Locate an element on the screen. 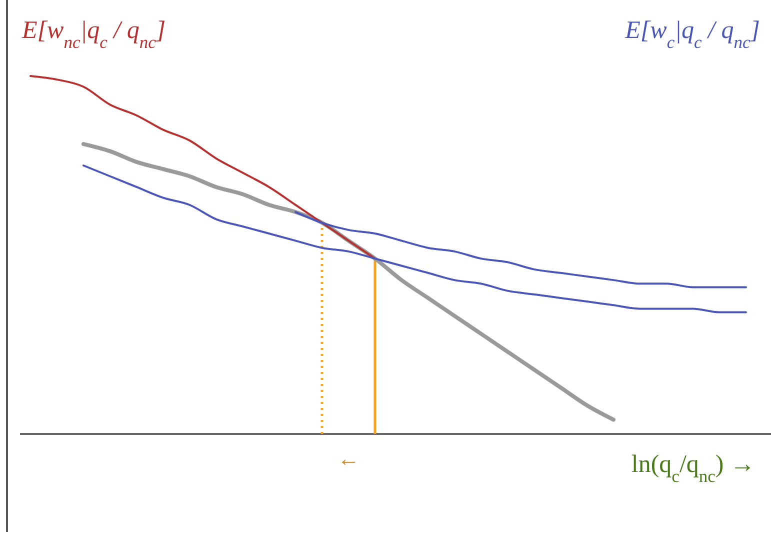 The width and height of the screenshot is (771, 536). x-axis-title: ln(q$_{c}$/q$_{nc}$) → is located at coordinates (693, 468).